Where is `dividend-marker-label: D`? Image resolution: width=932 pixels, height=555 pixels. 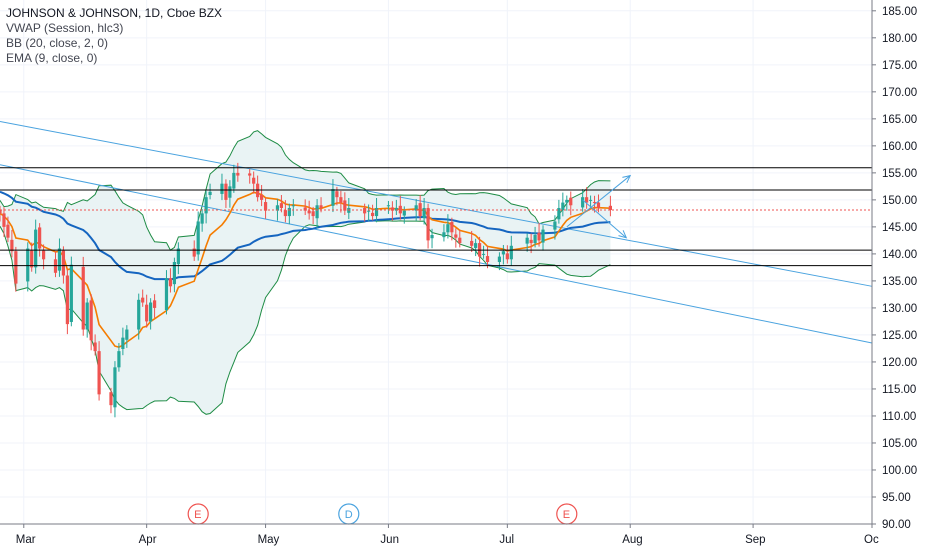 dividend-marker-label: D is located at coordinates (349, 515).